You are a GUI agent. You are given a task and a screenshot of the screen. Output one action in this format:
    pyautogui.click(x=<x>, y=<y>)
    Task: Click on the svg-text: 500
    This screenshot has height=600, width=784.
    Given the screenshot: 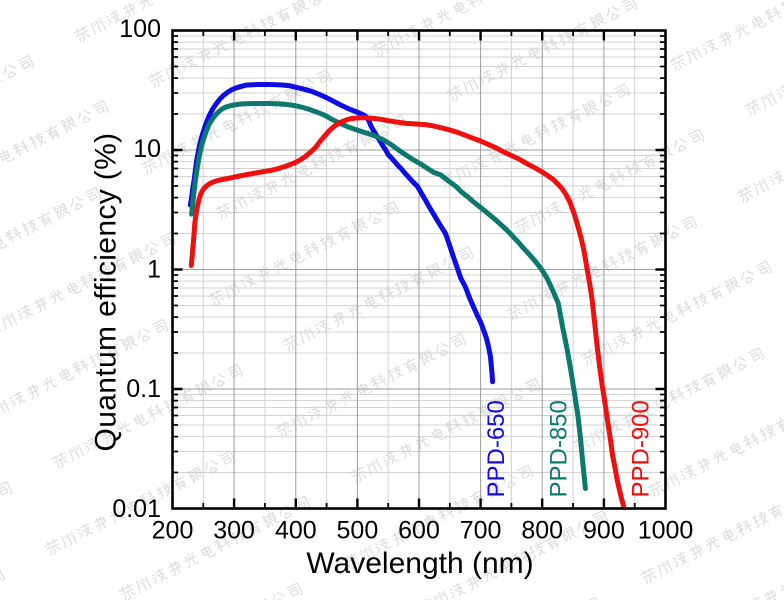 What is the action you would take?
    pyautogui.click(x=358, y=531)
    